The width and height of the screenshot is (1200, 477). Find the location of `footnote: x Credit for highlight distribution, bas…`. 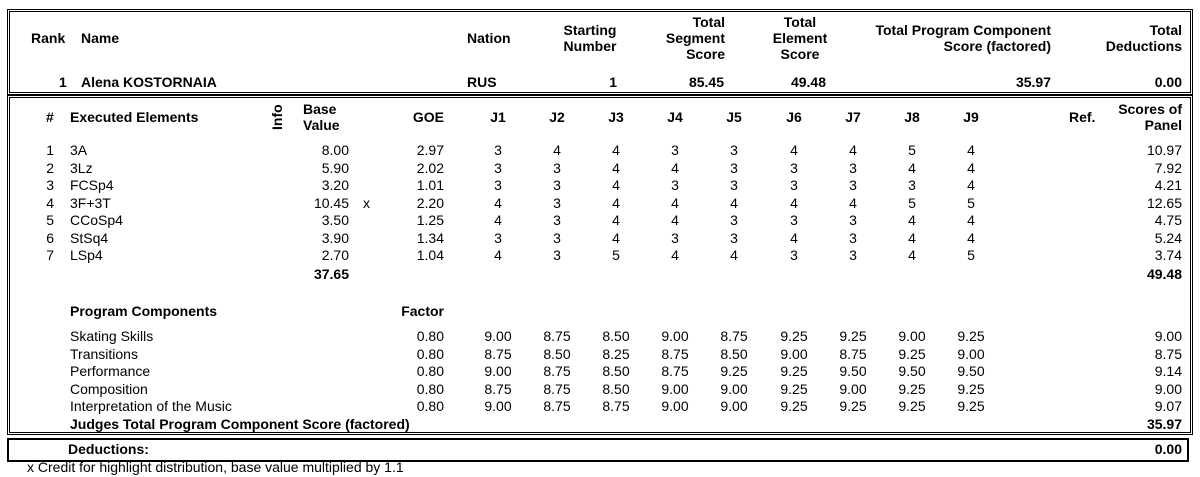

footnote: x Credit for highlight distribution, bas… is located at coordinates (215, 467).